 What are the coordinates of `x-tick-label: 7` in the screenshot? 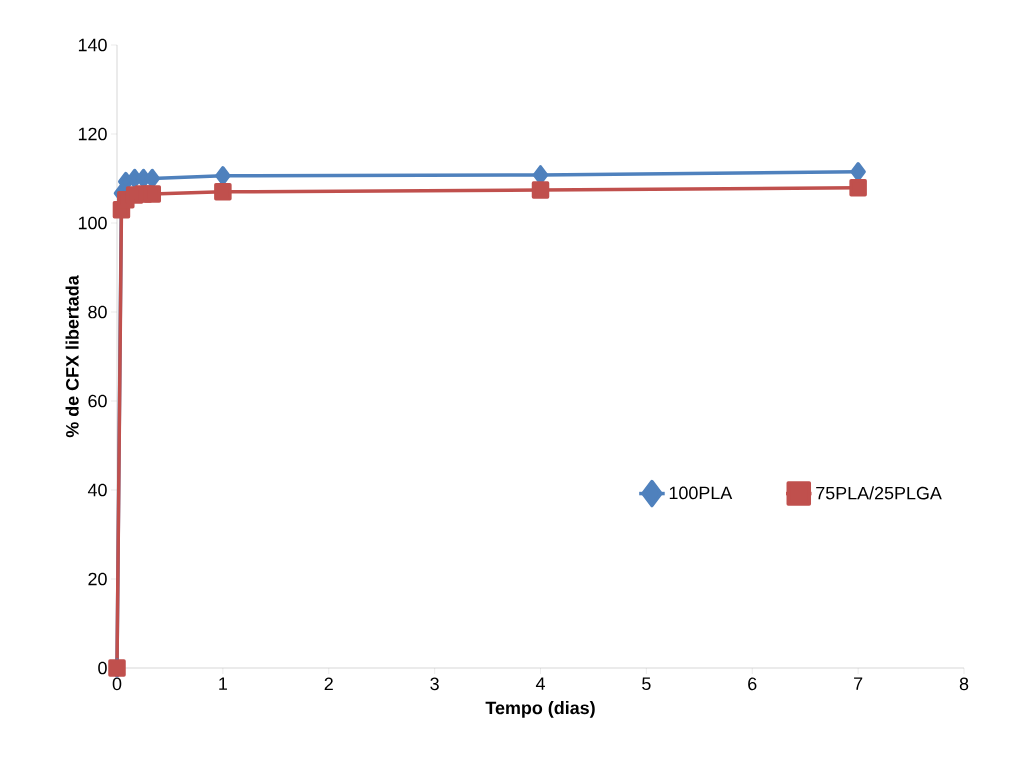 It's located at (858, 683).